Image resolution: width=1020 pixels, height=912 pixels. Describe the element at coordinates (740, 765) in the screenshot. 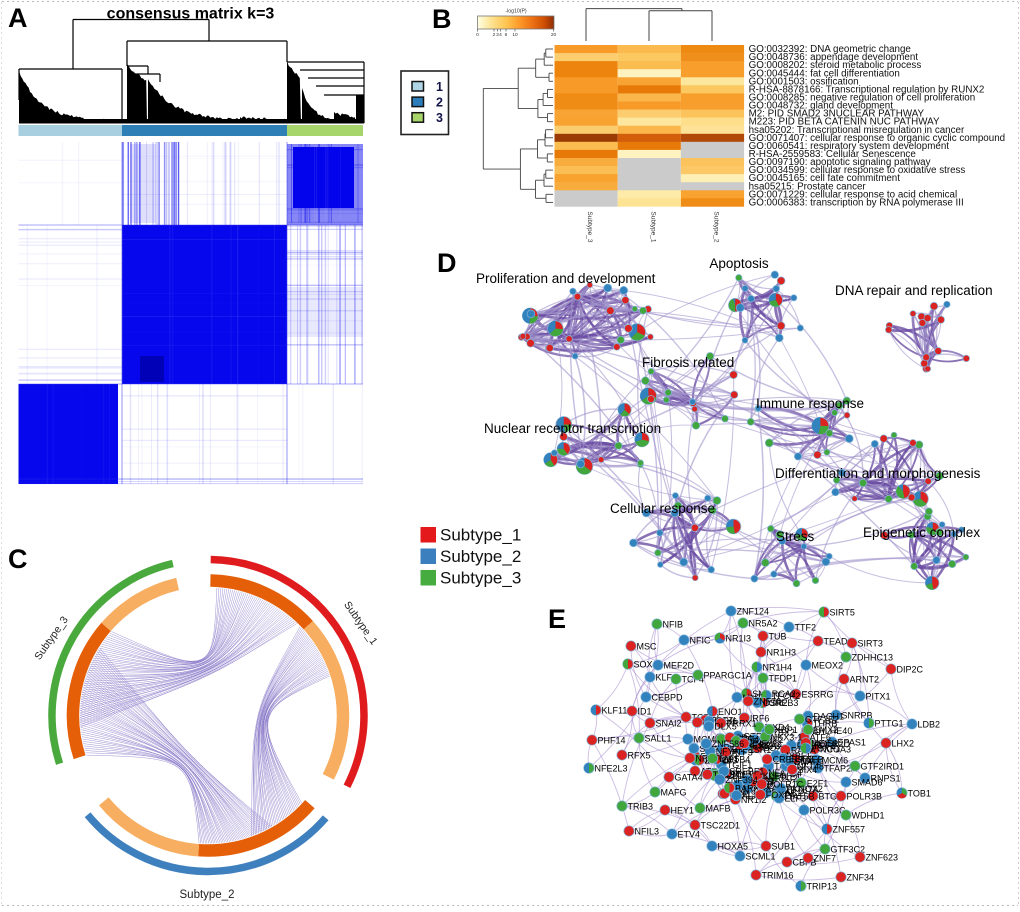

I see `svg-text: TGIF1` at that location.